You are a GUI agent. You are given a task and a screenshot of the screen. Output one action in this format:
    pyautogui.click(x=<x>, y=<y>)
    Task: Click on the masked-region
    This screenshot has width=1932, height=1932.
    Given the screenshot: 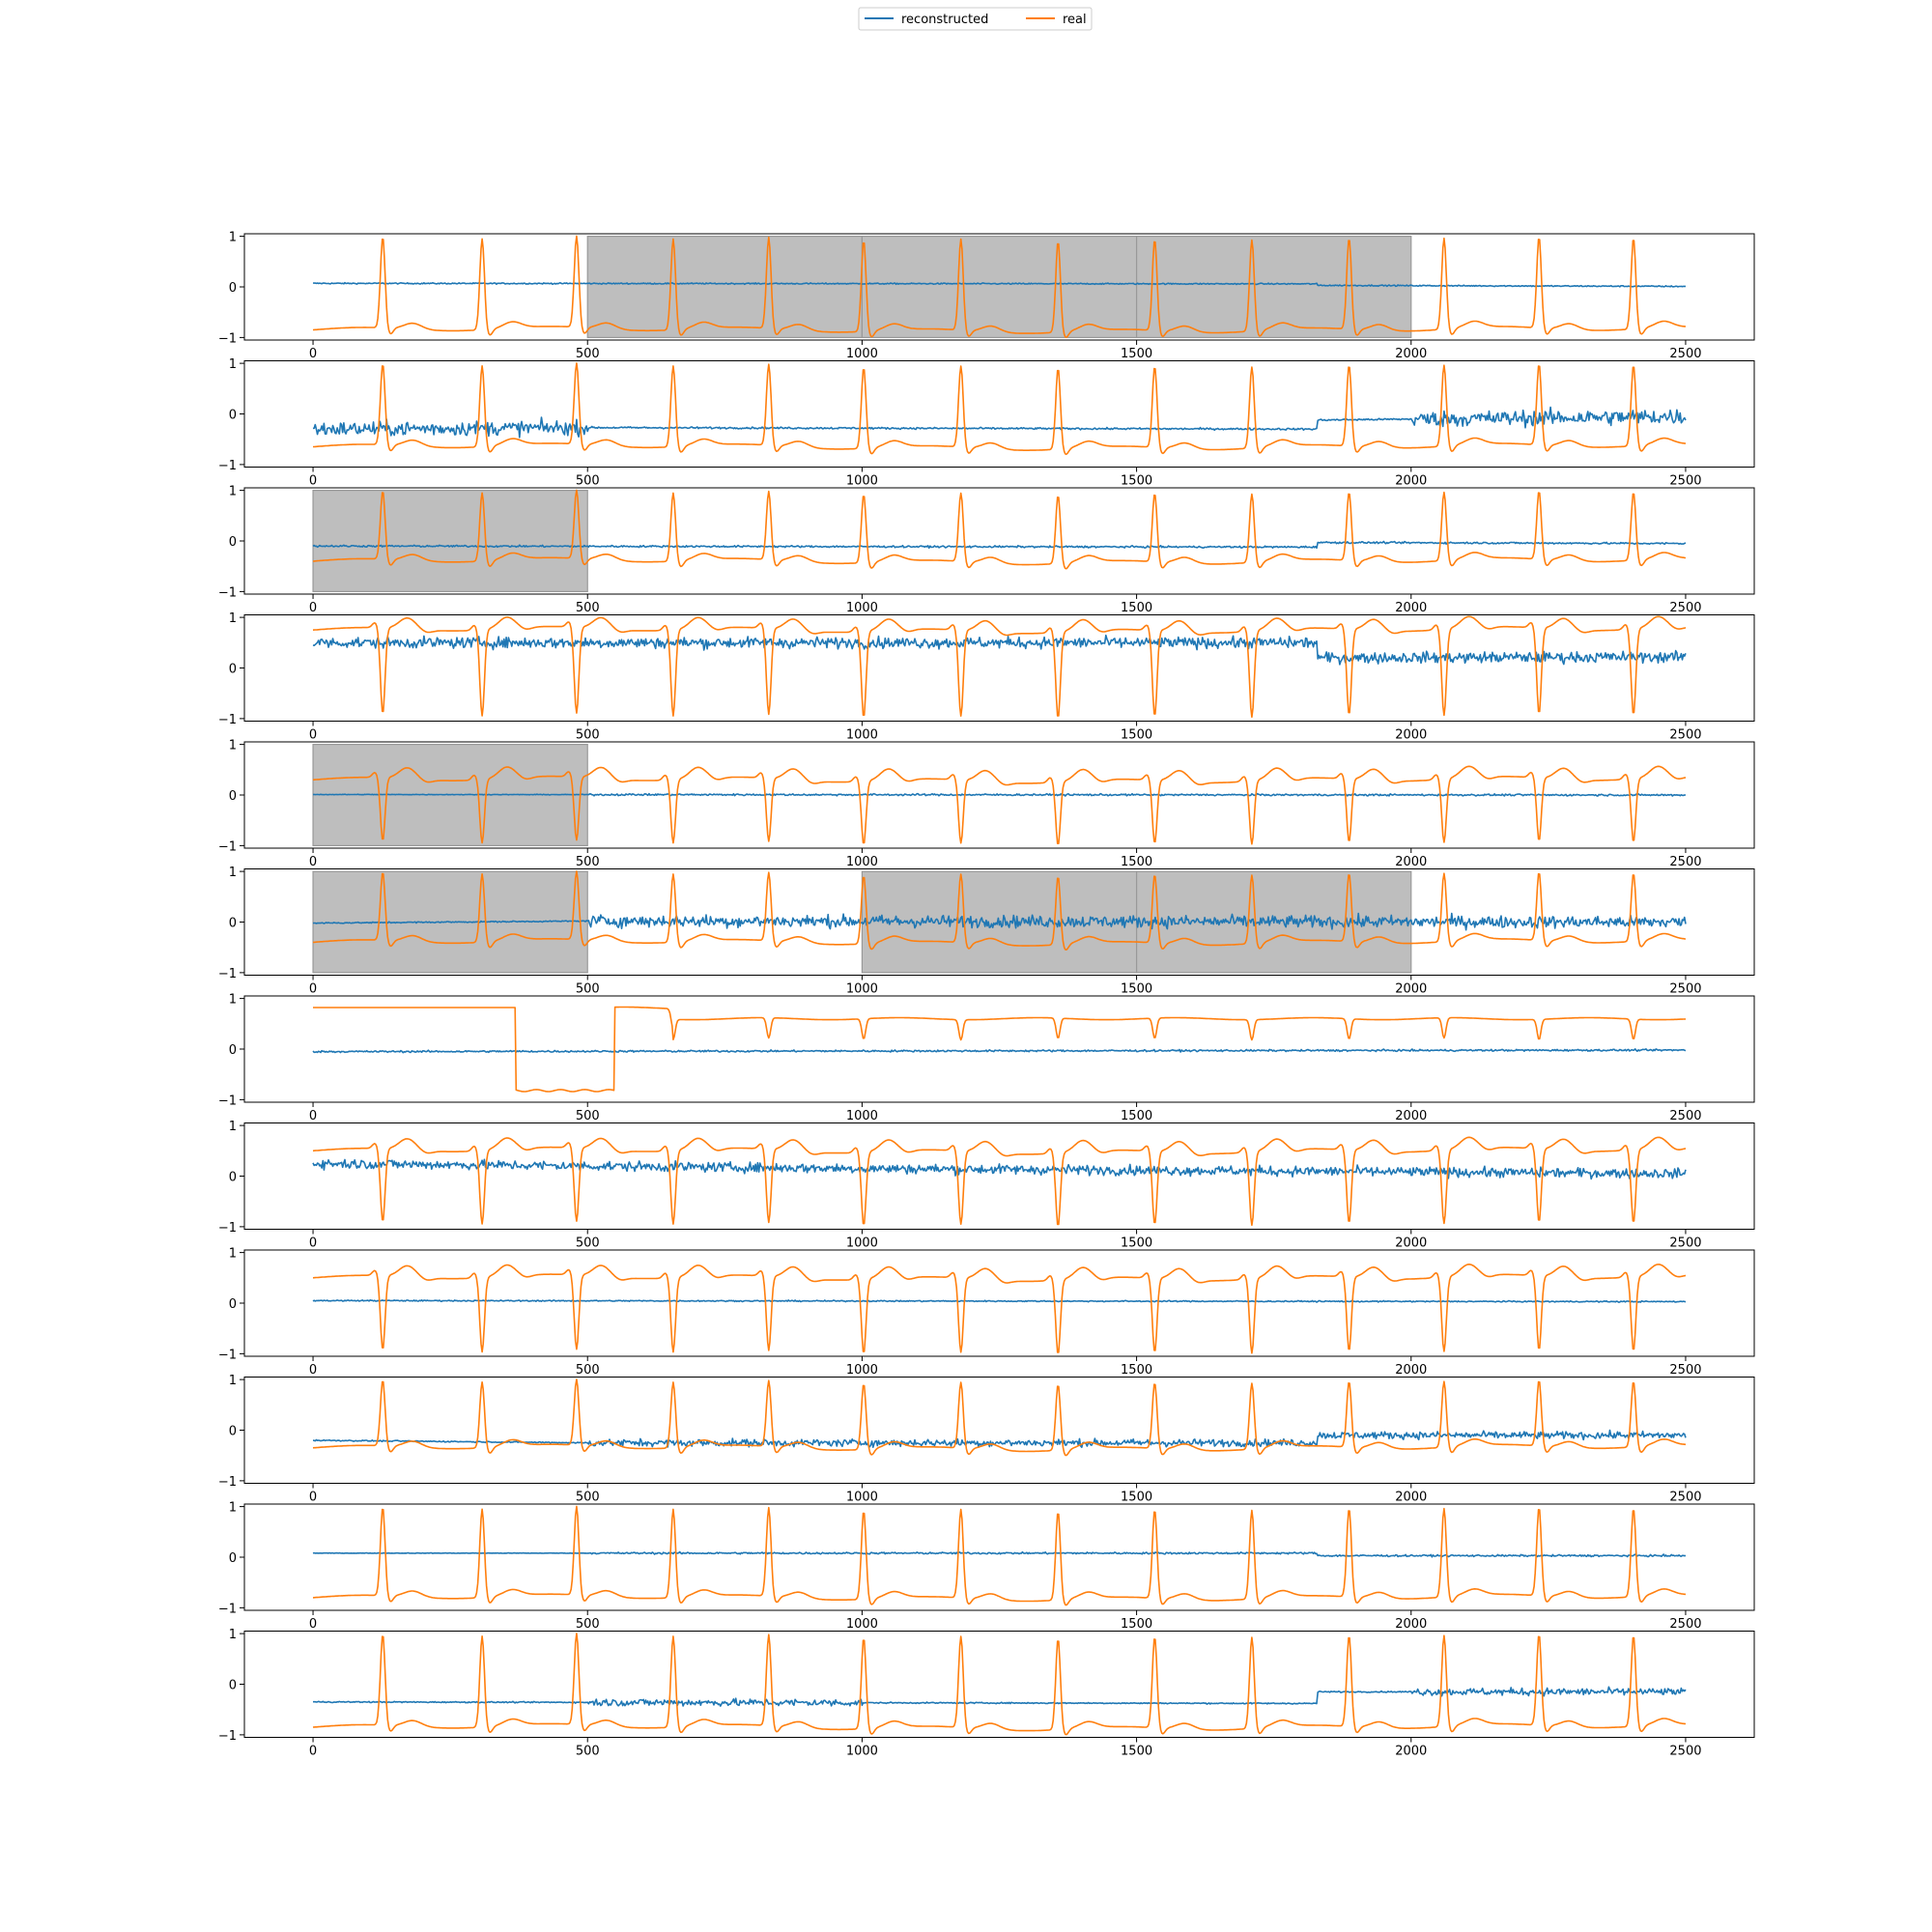 What is the action you would take?
    pyautogui.click(x=450, y=541)
    